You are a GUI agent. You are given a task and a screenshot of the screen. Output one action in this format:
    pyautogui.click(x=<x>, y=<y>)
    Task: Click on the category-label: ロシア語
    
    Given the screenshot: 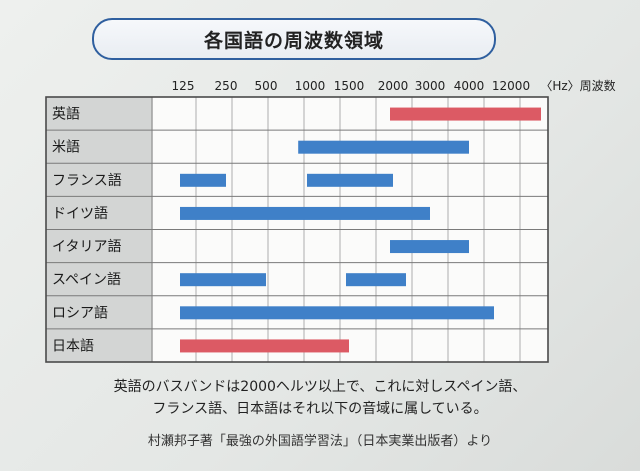 What is the action you would take?
    pyautogui.click(x=80, y=313)
    